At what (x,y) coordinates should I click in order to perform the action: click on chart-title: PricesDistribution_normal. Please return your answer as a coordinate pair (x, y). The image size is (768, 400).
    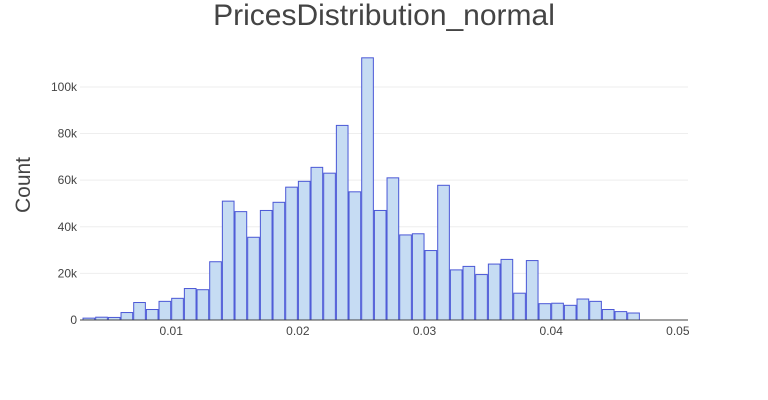
    Looking at the image, I should click on (384, 16).